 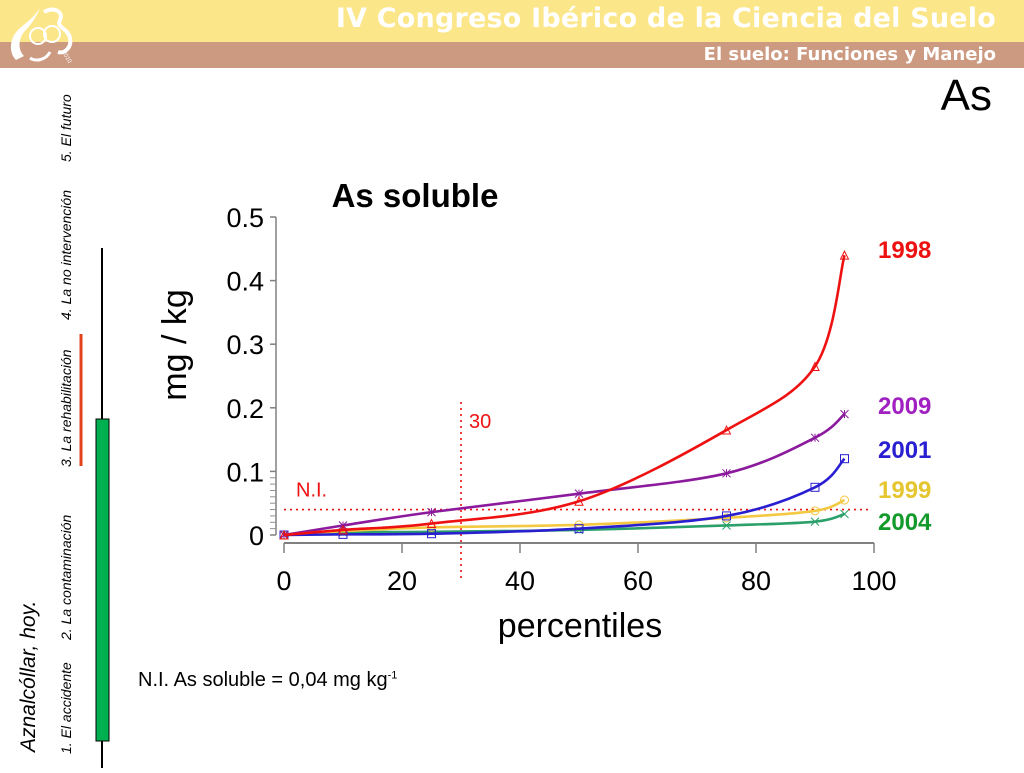 I want to click on legend-label-1999: 1999, so click(x=904, y=490).